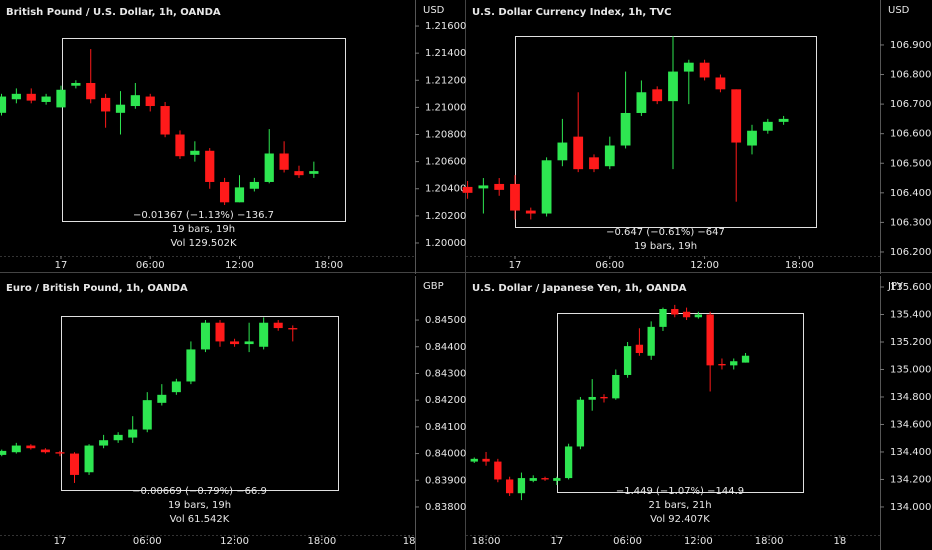  What do you see at coordinates (445, 80) in the screenshot?
I see `y-tick-label: 1.21200` at bounding box center [445, 80].